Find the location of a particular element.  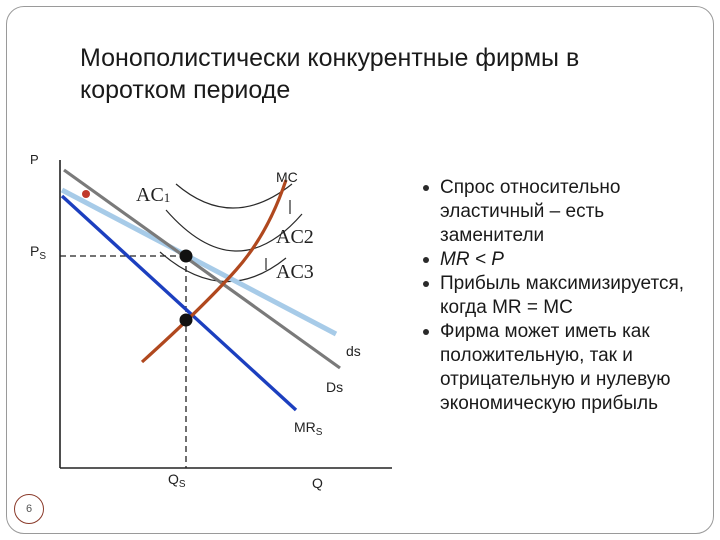

mr-mc-intersection-point is located at coordinates (186, 320).